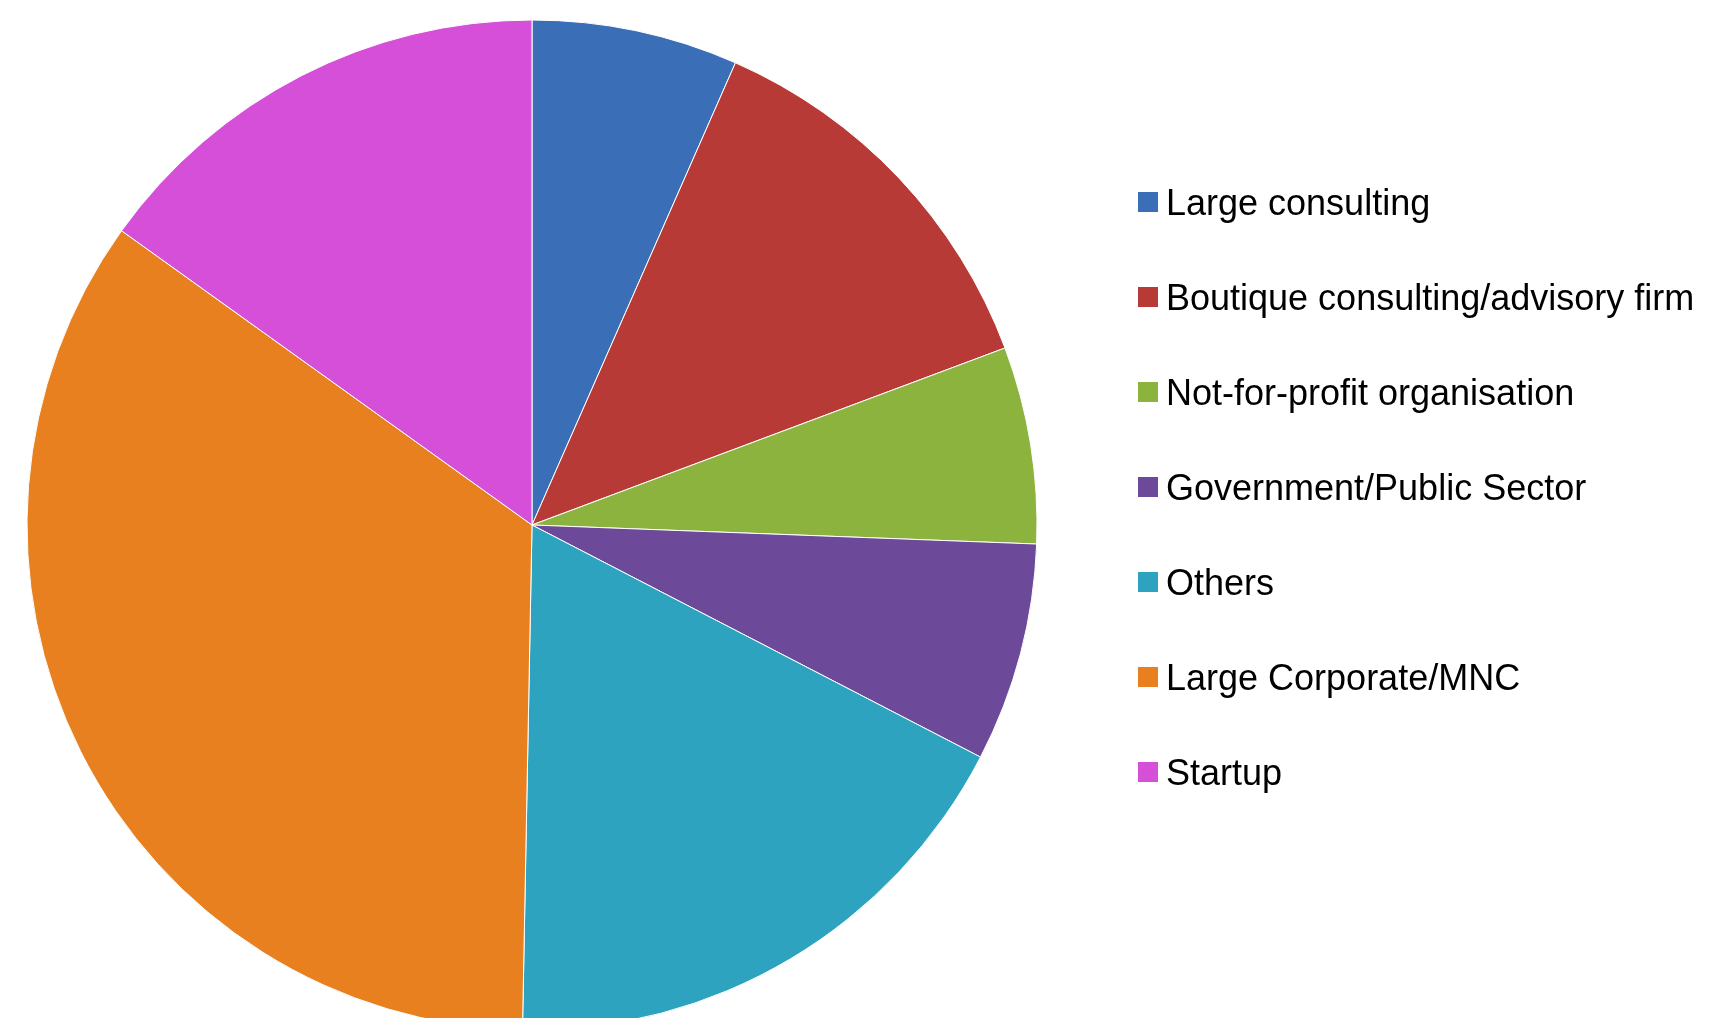 This screenshot has height=1028, width=1713. What do you see at coordinates (1224, 772) in the screenshot?
I see `legend-label: Startup` at bounding box center [1224, 772].